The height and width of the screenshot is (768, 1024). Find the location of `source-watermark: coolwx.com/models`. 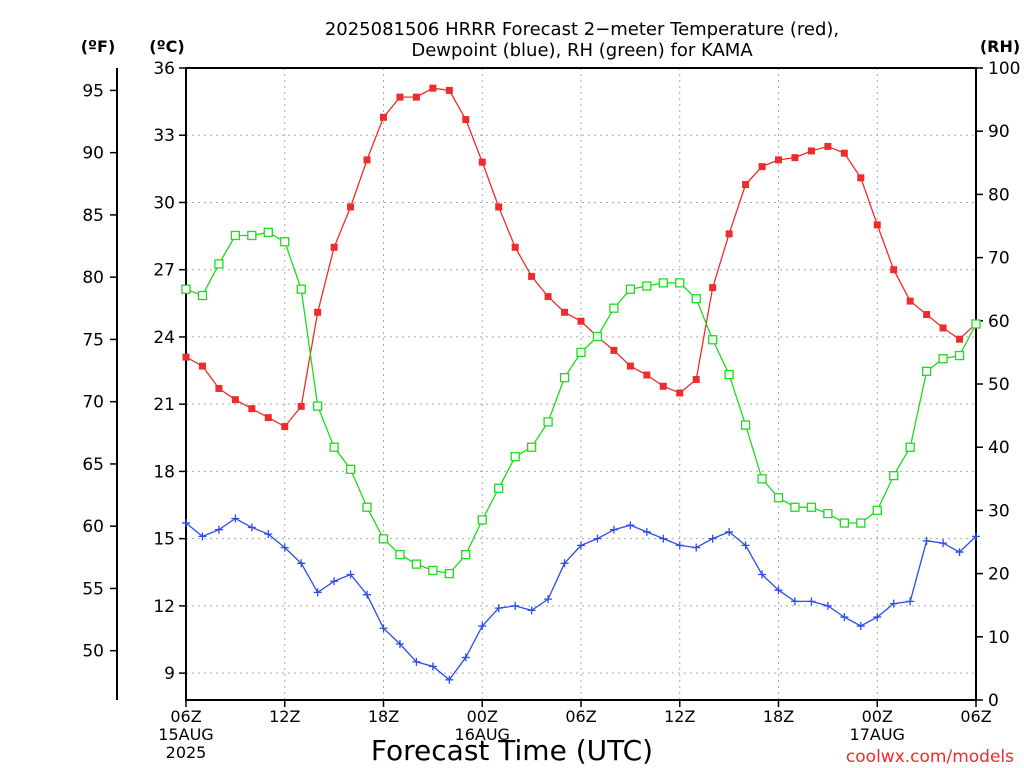

source-watermark: coolwx.com/models is located at coordinates (930, 757).